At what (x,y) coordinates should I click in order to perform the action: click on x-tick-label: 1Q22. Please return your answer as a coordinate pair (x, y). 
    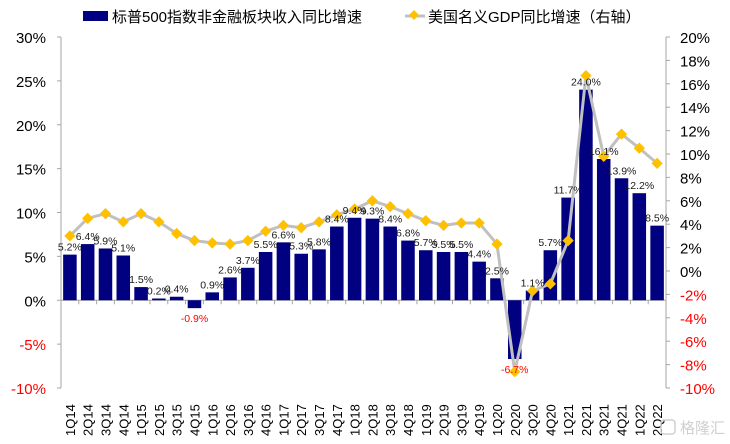
    Looking at the image, I should click on (639, 420).